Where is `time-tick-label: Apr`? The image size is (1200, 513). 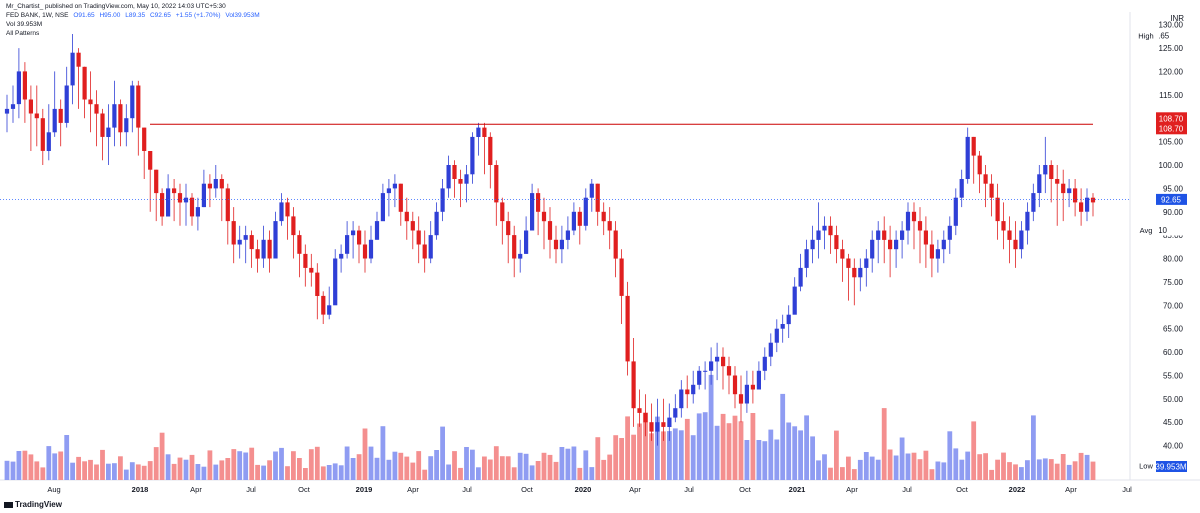 time-tick-label: Apr is located at coordinates (196, 489).